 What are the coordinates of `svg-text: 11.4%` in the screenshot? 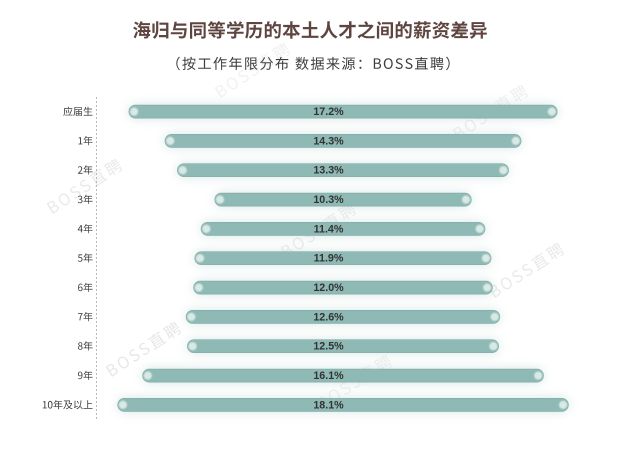 It's located at (329, 229).